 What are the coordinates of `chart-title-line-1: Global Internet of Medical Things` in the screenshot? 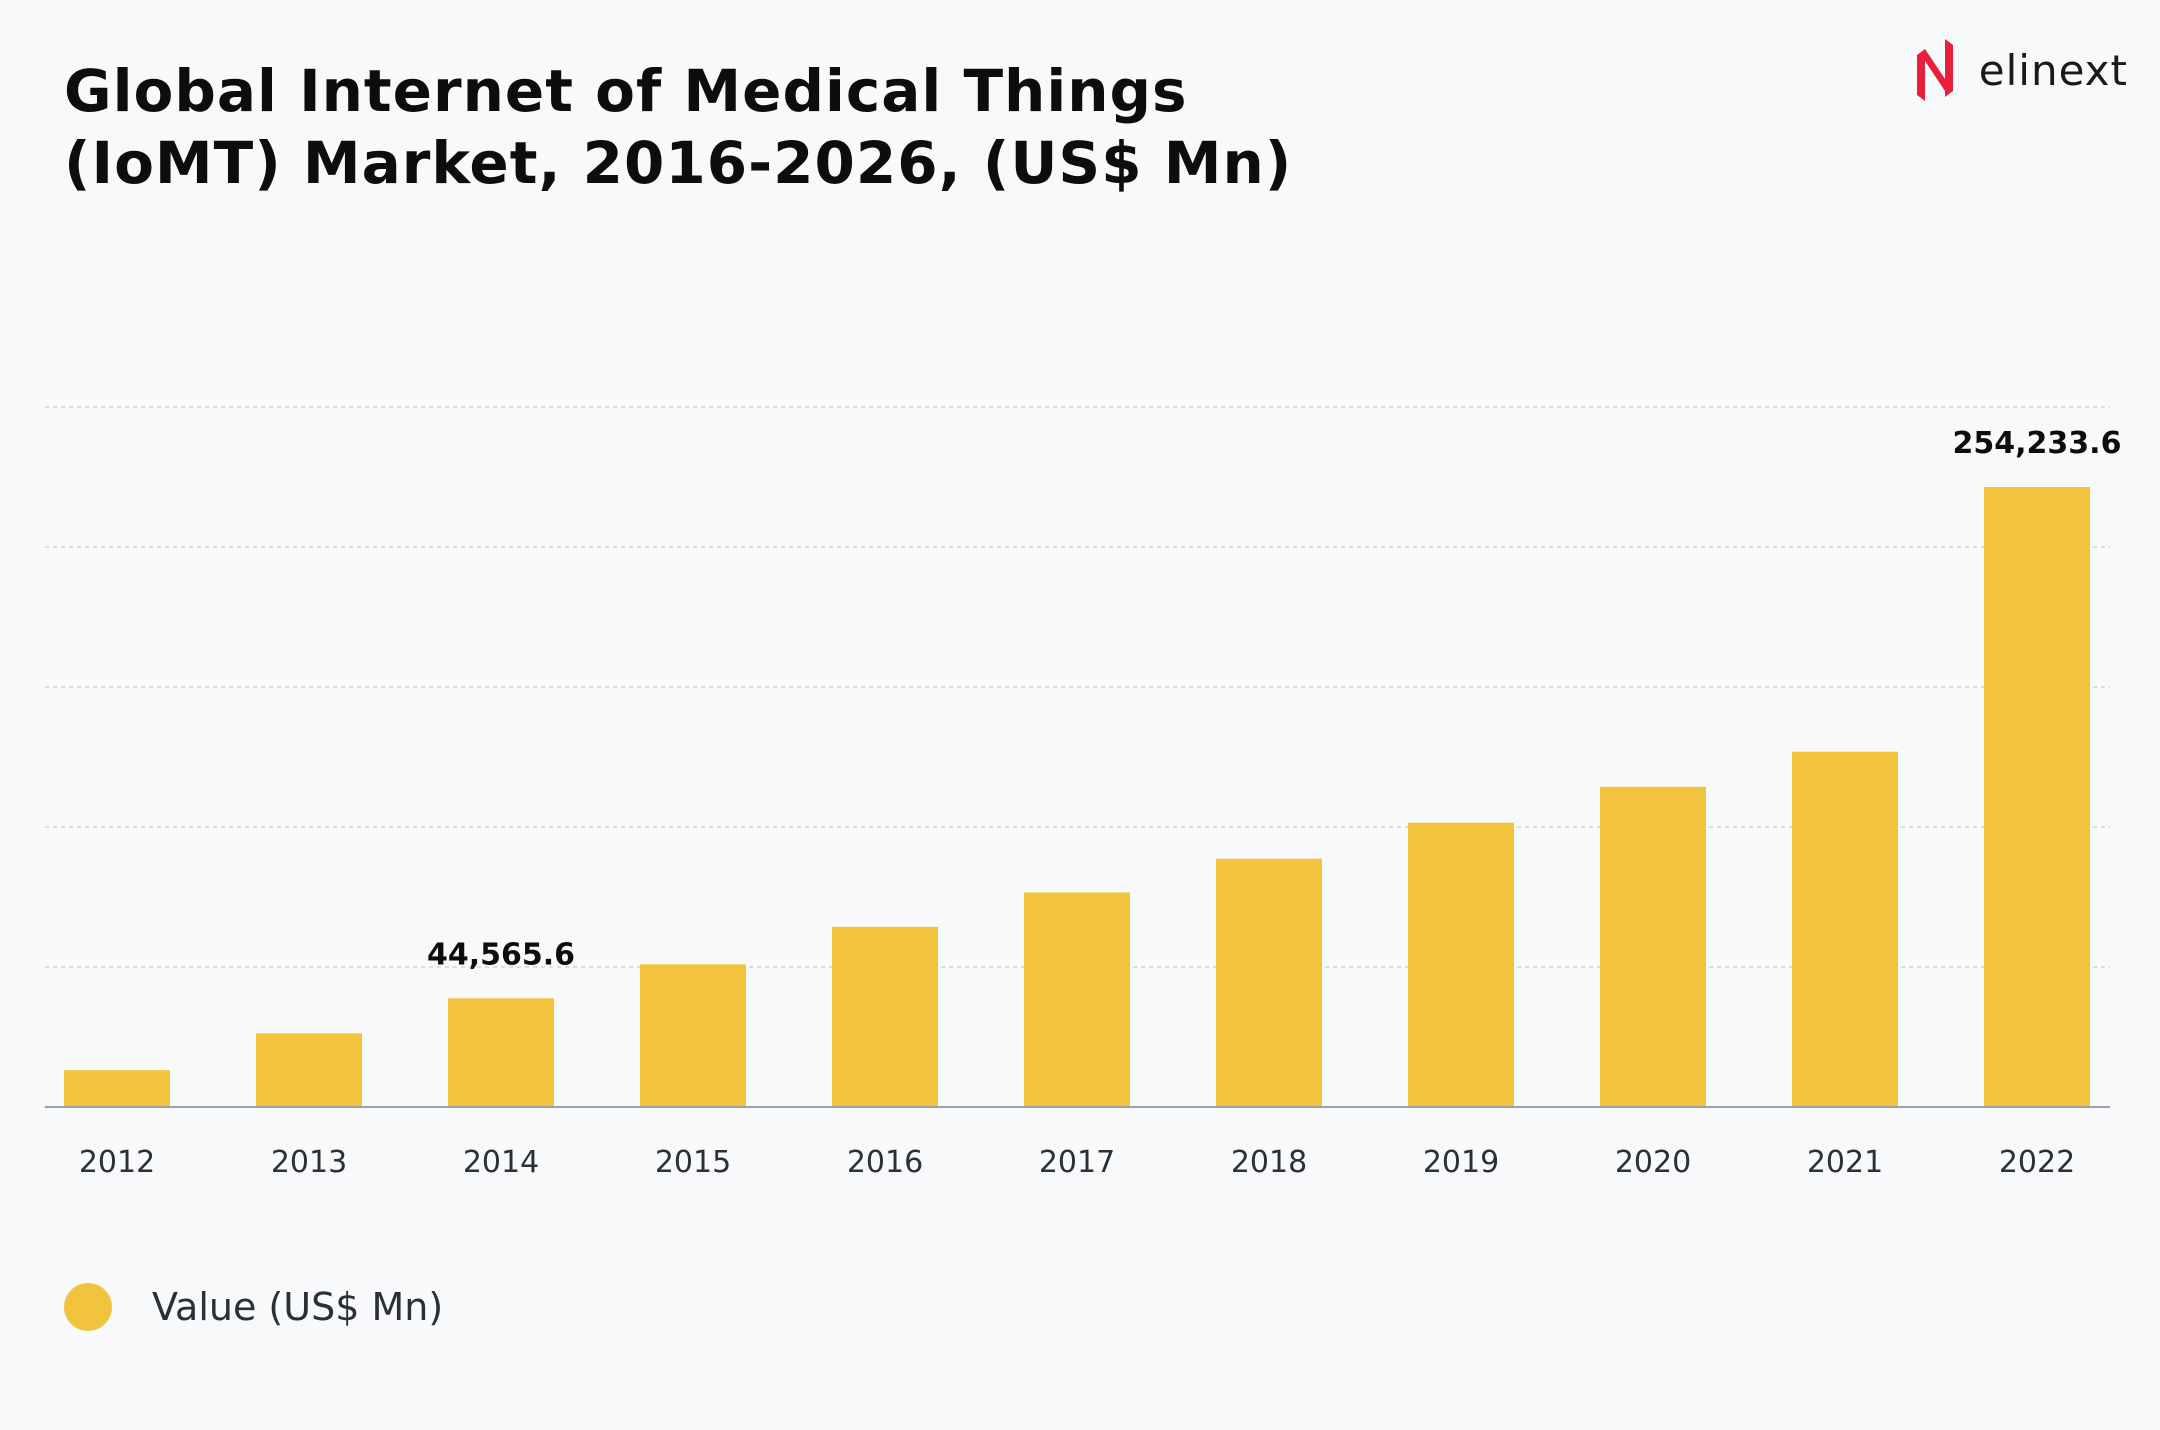 It's located at (626, 91).